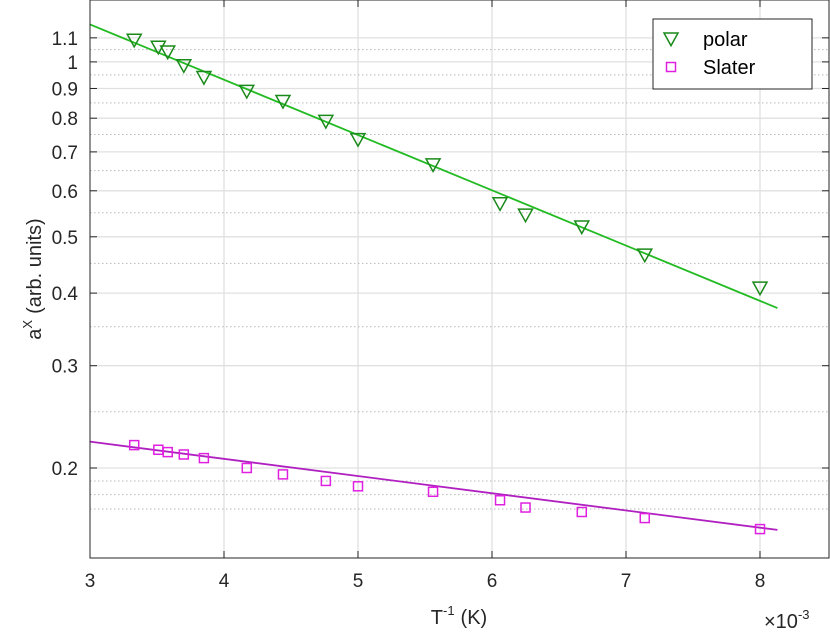 The width and height of the screenshot is (830, 634). I want to click on x-tick-label: 4, so click(224, 581).